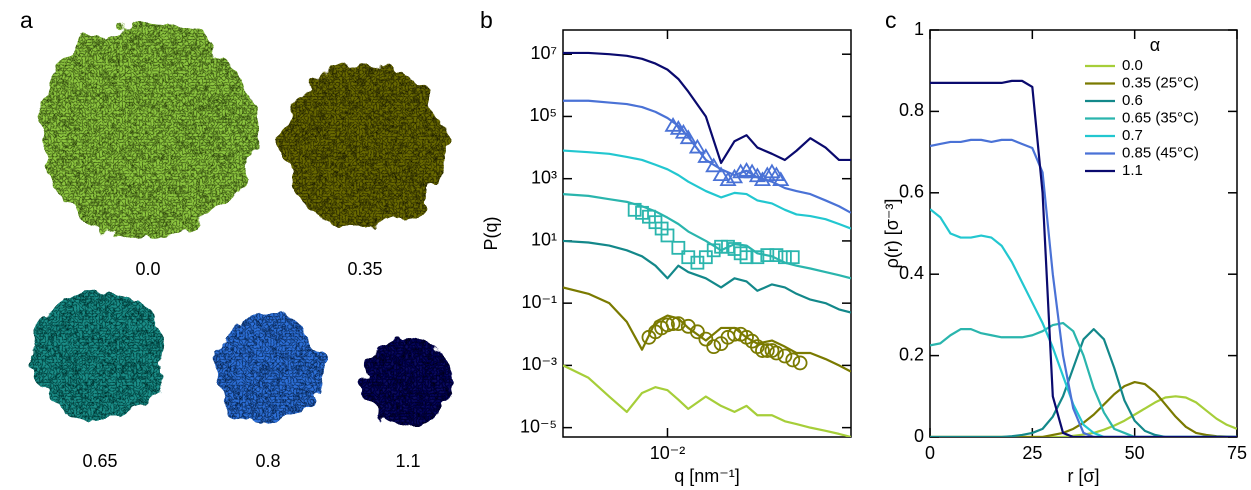 The width and height of the screenshot is (1251, 490). What do you see at coordinates (539, 302) in the screenshot?
I see `y-tick-label: 10⁻¹` at bounding box center [539, 302].